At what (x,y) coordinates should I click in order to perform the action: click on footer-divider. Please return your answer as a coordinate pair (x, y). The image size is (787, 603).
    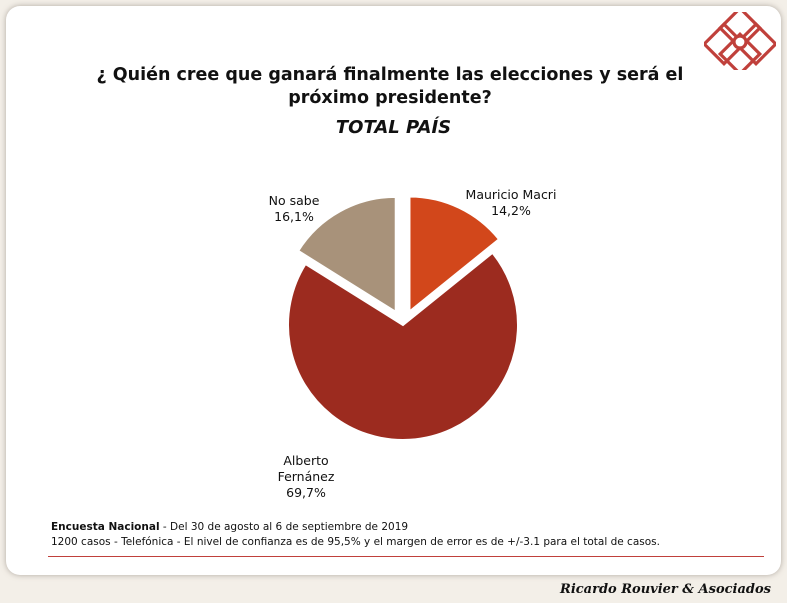
    Looking at the image, I should click on (406, 556).